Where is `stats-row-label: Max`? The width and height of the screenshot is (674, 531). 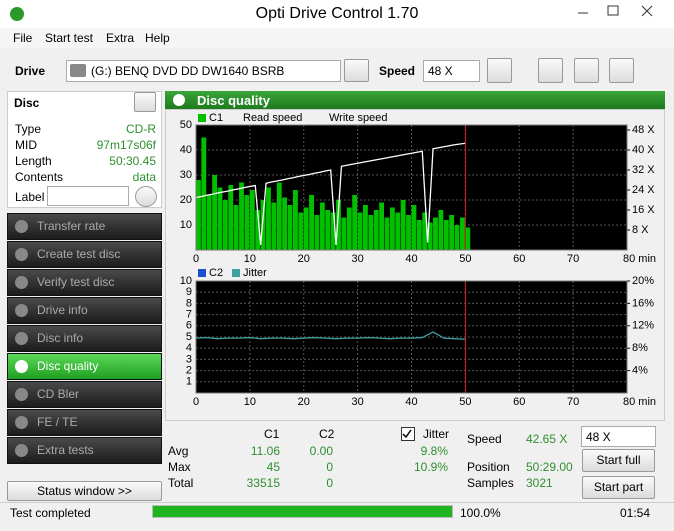
stats-row-label: Max is located at coordinates (179, 467).